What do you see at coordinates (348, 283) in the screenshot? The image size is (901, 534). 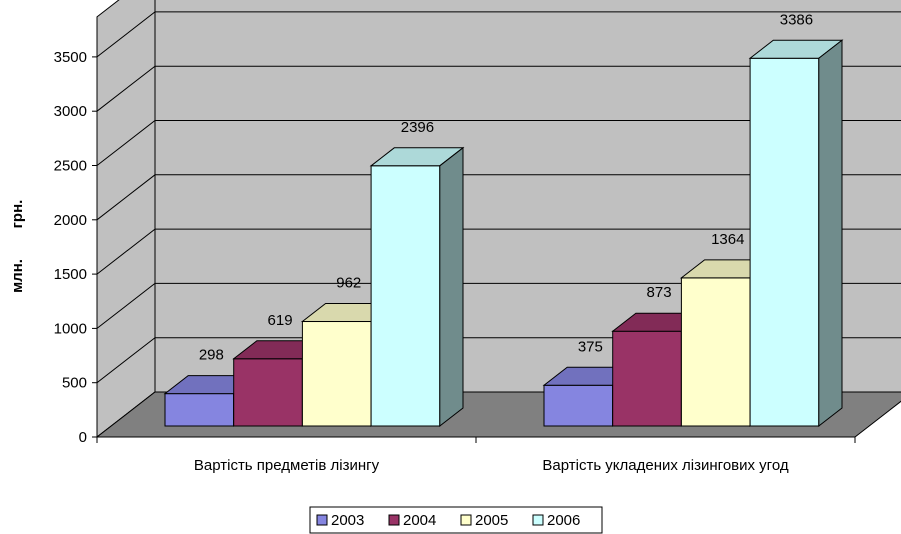 I see `data-label: 962` at bounding box center [348, 283].